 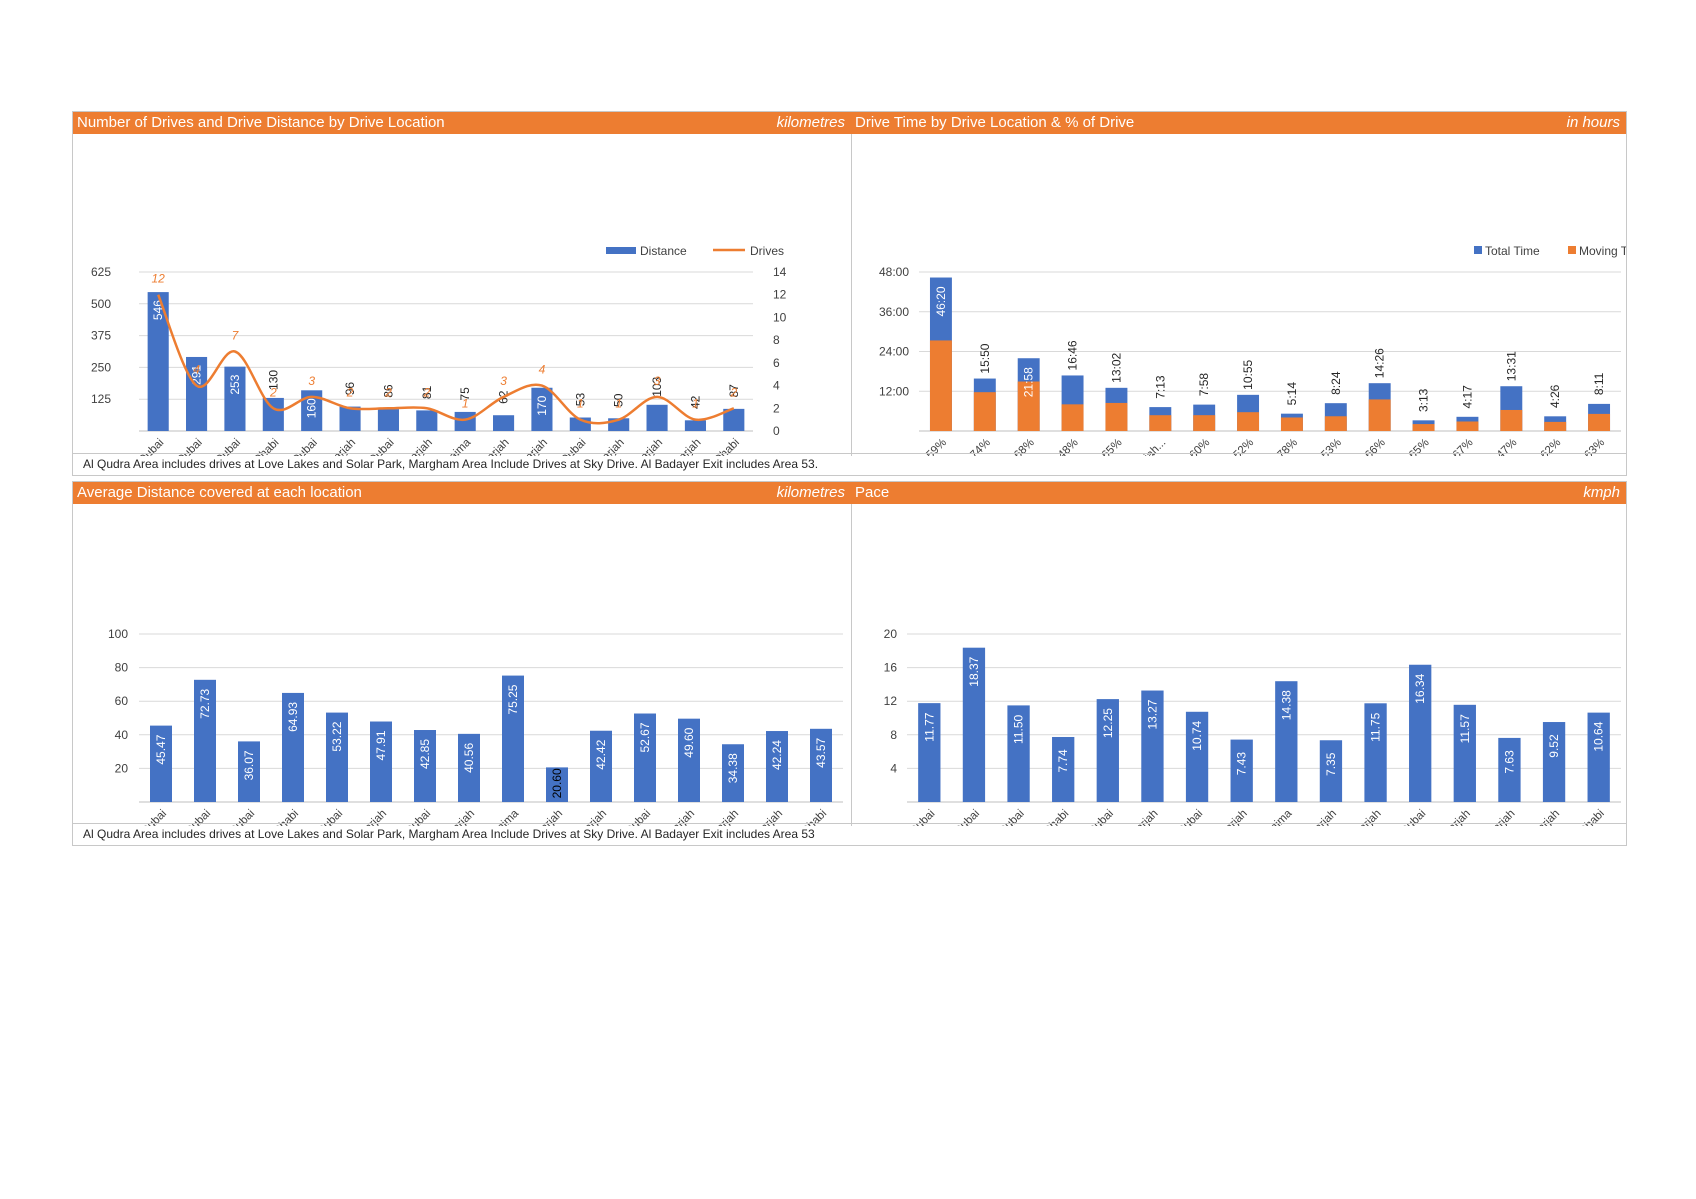 What do you see at coordinates (1467, 397) in the screenshot?
I see `data-label: 4:17` at bounding box center [1467, 397].